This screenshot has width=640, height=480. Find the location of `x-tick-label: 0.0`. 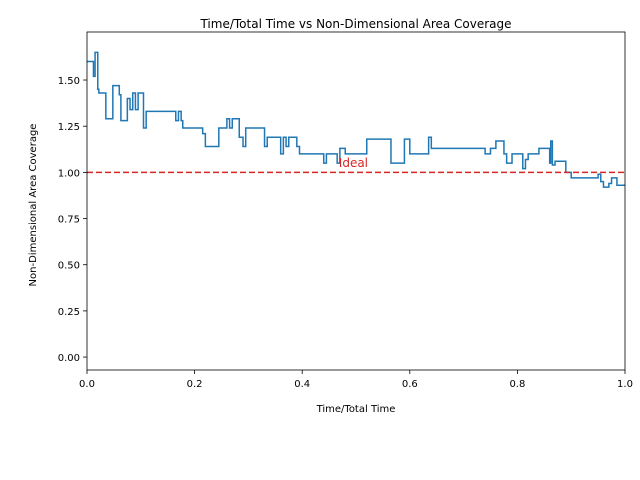

x-tick-label: 0.0 is located at coordinates (87, 384).